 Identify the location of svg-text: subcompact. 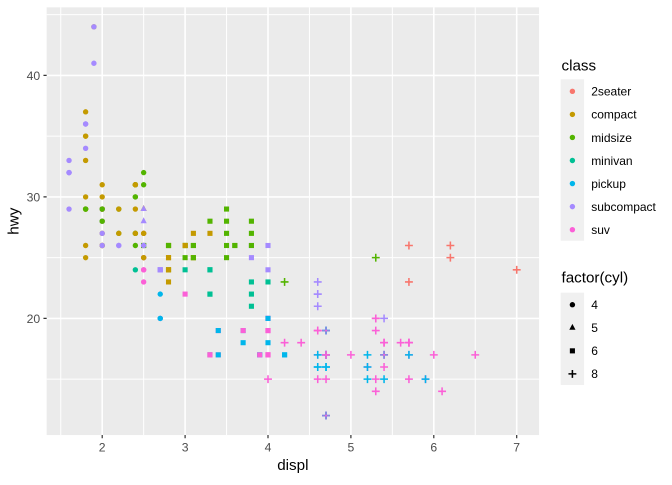
(623, 207).